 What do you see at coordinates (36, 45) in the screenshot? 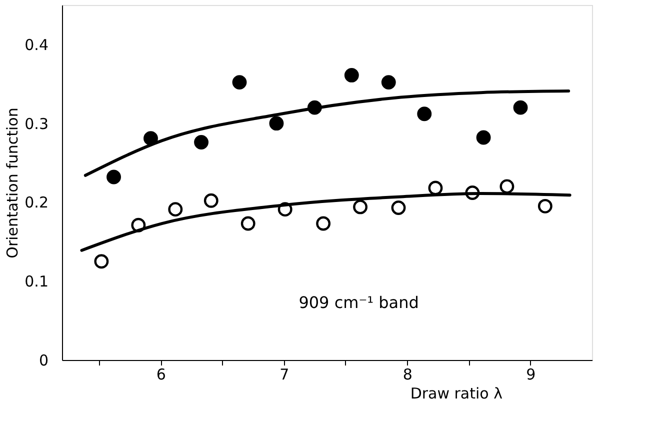
I see `y-tick-label: 0.4` at bounding box center [36, 45].